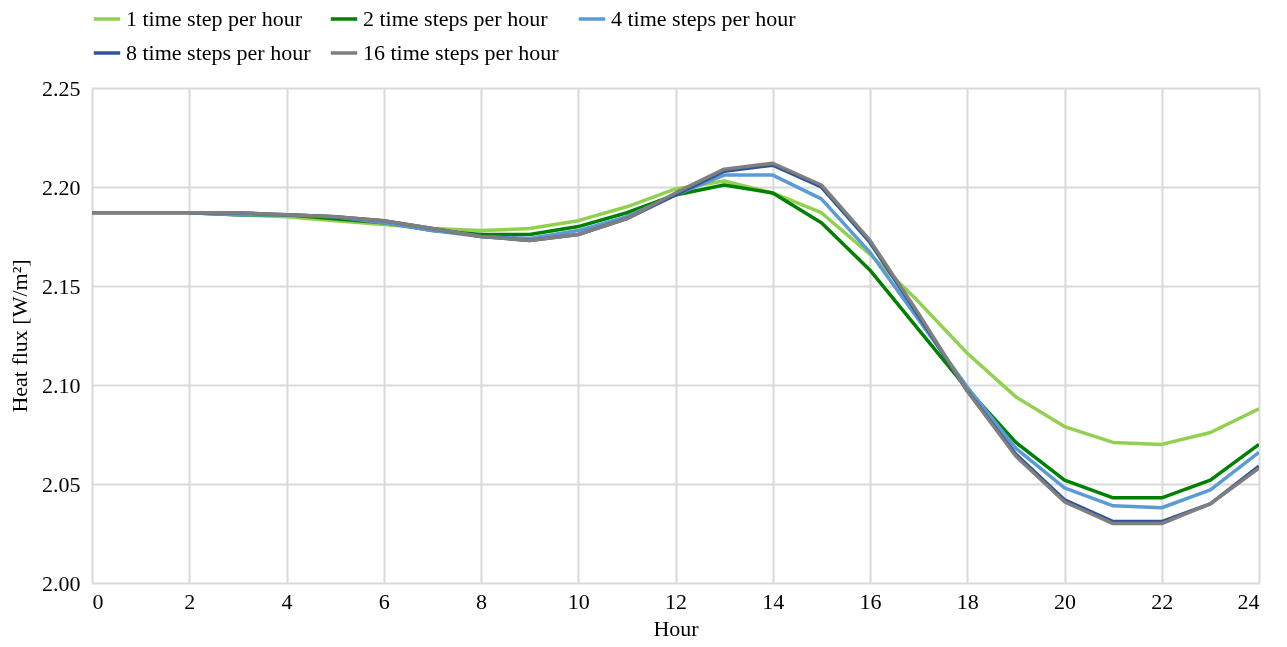 This screenshot has width=1287, height=647. What do you see at coordinates (219, 52) in the screenshot?
I see `legend-label: 8 time steps per hour` at bounding box center [219, 52].